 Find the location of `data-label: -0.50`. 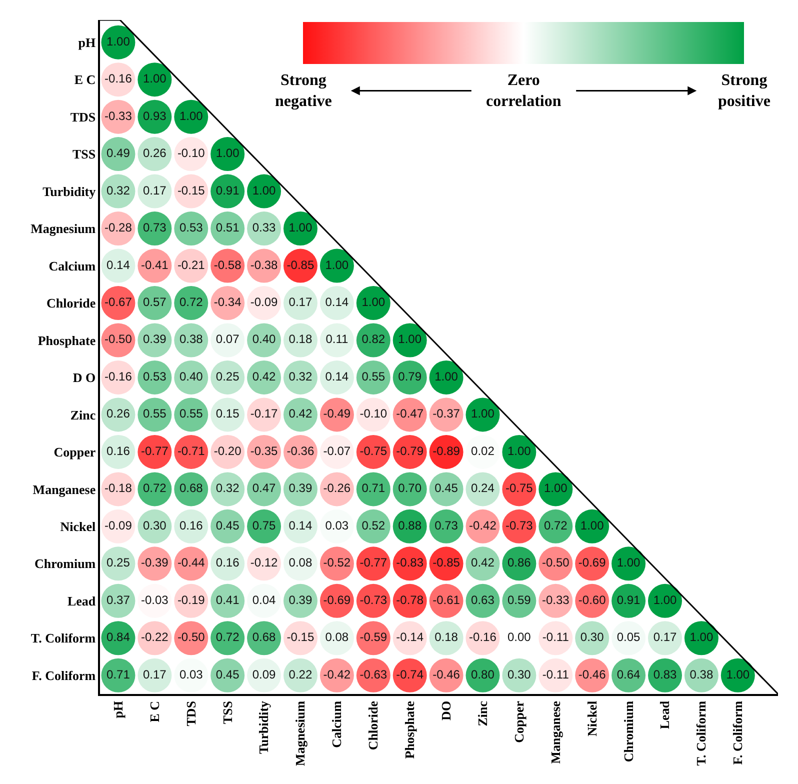

data-label: -0.50 is located at coordinates (191, 637).